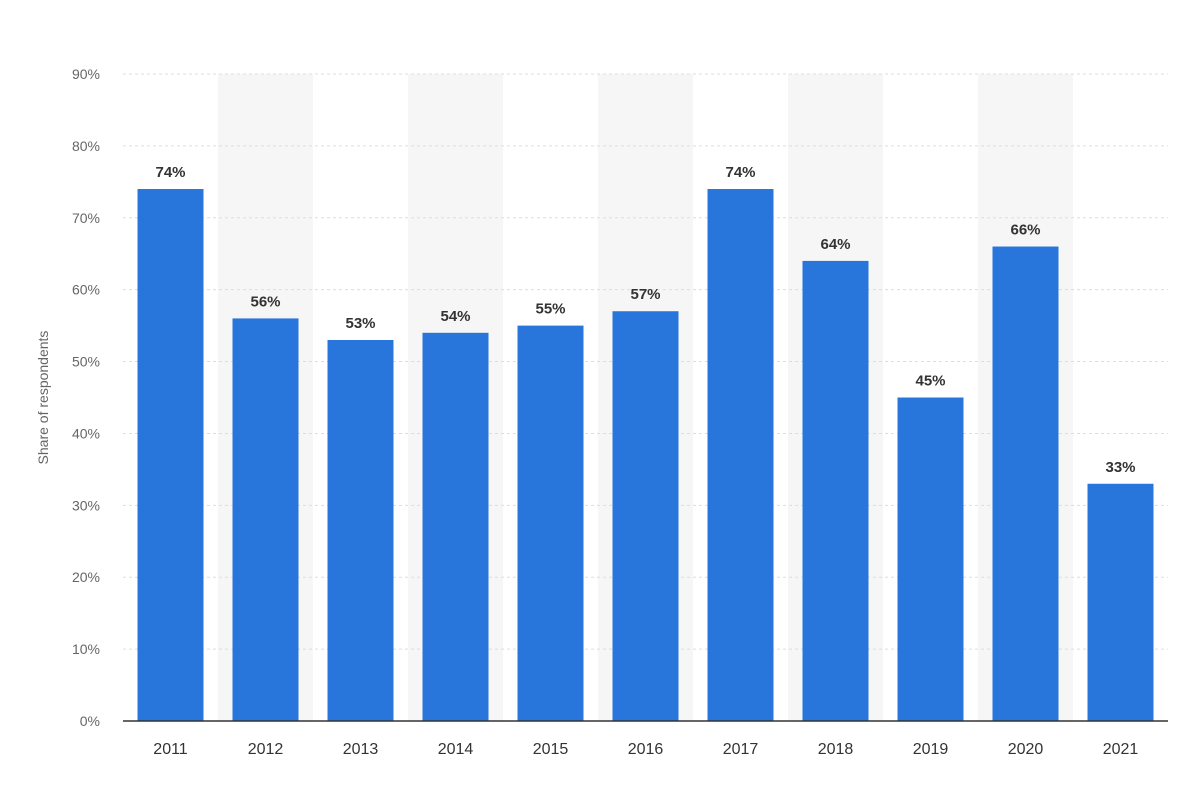 The image size is (1200, 794). I want to click on bar-2011, so click(171, 455).